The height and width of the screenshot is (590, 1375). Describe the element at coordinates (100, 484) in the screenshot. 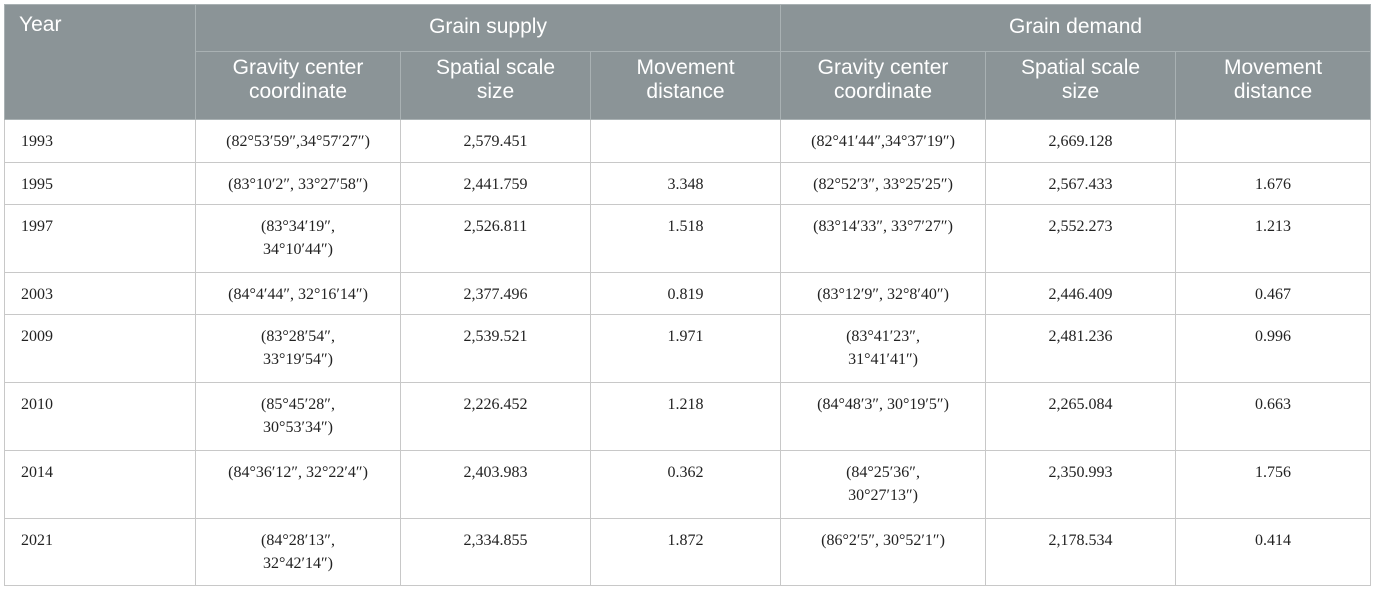

I see `year-cell: 2014` at that location.